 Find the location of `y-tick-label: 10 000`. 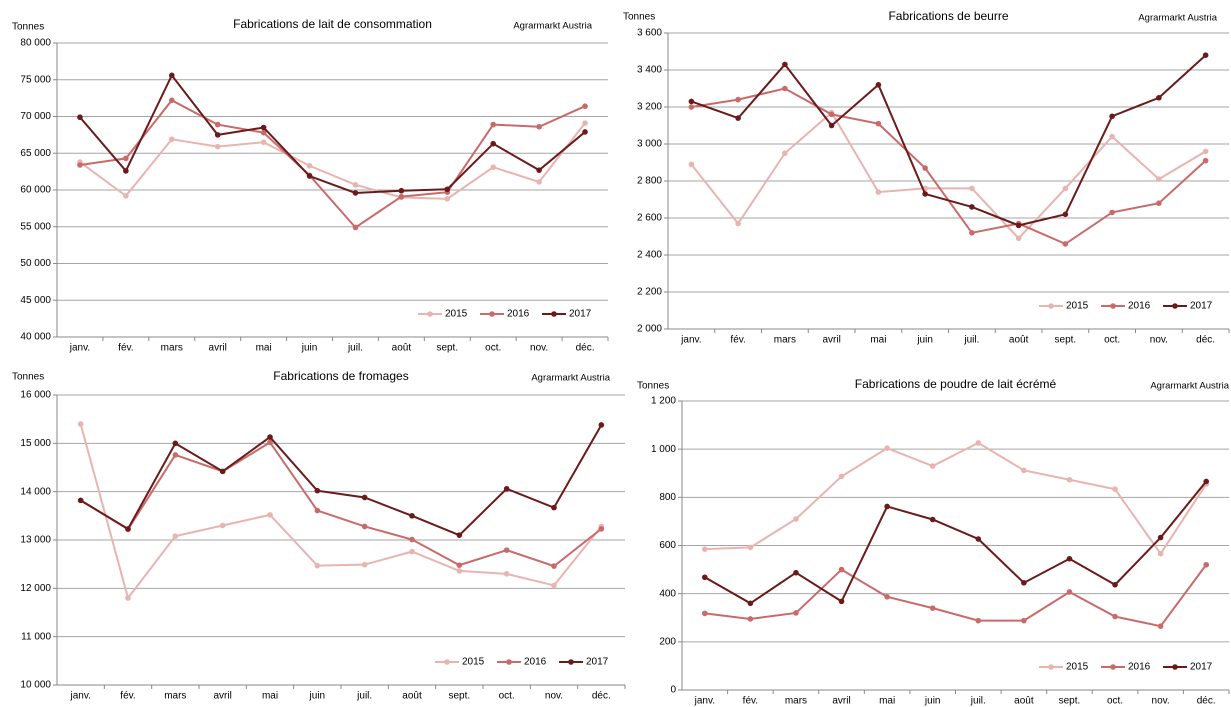

y-tick-label: 10 000 is located at coordinates (35, 685).